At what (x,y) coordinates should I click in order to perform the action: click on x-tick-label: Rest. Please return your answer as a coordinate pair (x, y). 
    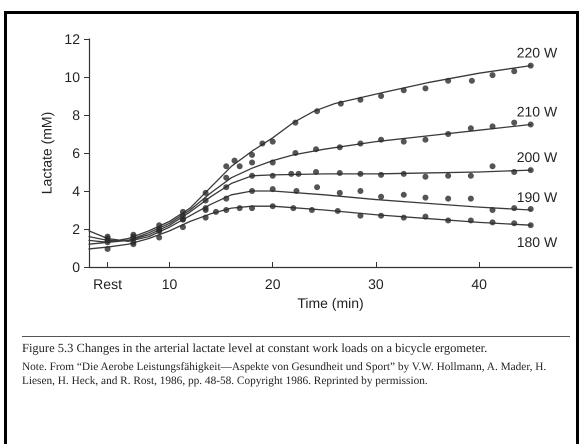
    Looking at the image, I should click on (107, 284).